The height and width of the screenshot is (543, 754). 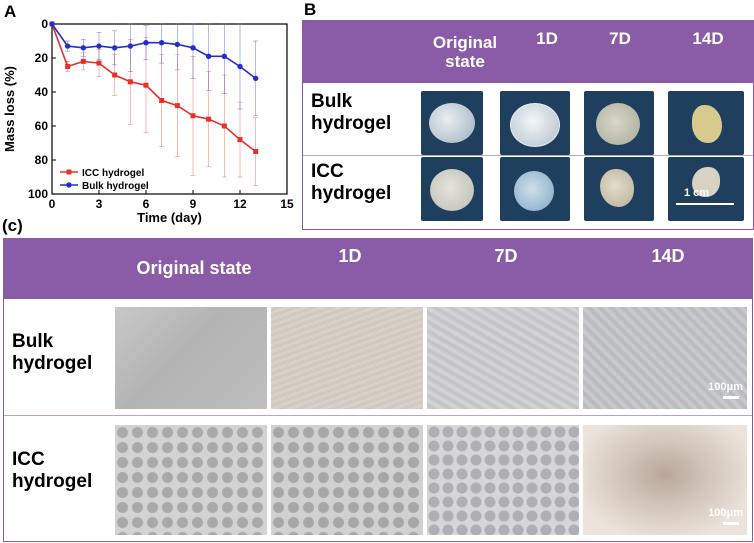 What do you see at coordinates (731, 397) in the screenshot?
I see `c-scale-bar-bulk` at bounding box center [731, 397].